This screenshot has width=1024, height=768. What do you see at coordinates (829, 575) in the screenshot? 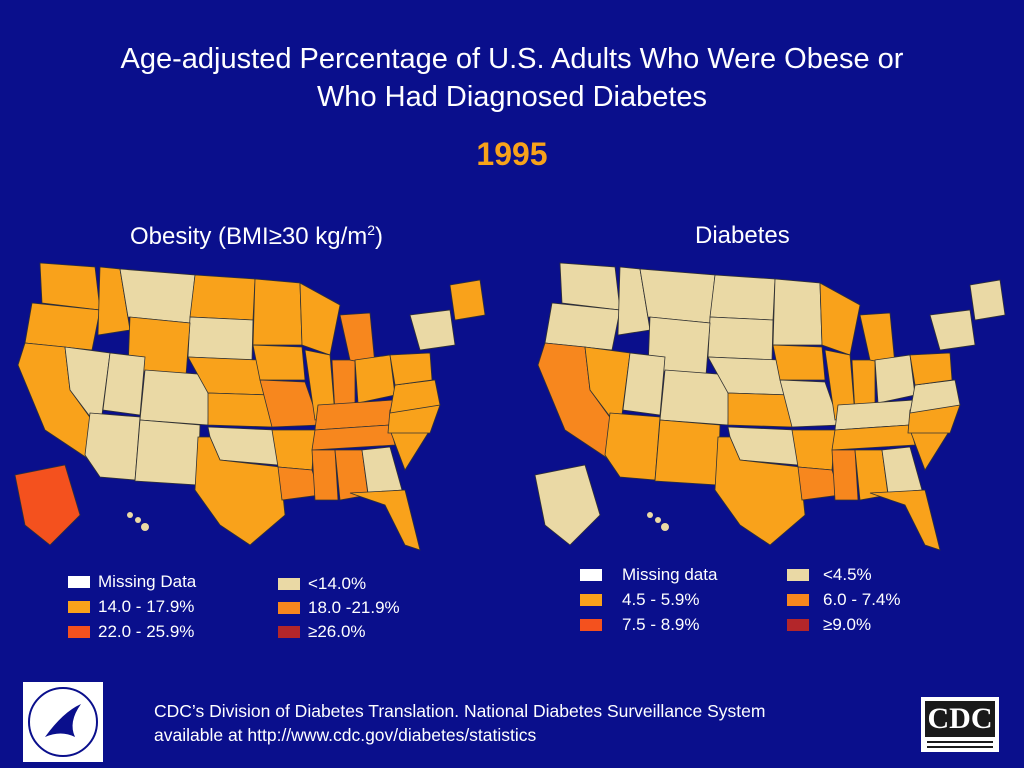
I see `diabetes-legend-lt4.5: <4.5%` at bounding box center [829, 575].